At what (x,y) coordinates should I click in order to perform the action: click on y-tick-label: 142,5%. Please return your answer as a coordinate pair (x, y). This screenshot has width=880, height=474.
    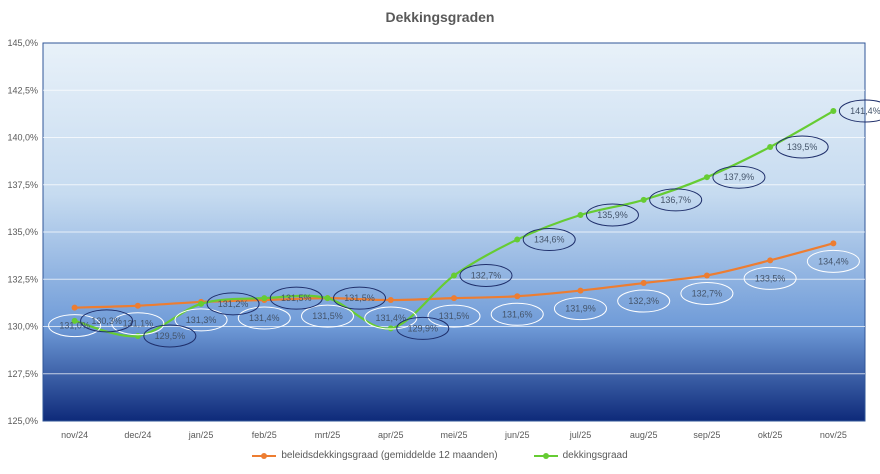
    Looking at the image, I should click on (22, 90).